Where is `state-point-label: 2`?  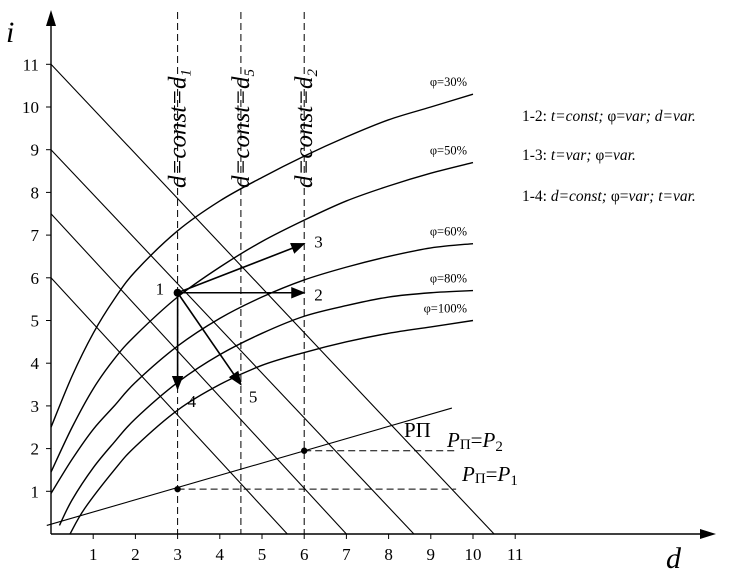
state-point-label: 2 is located at coordinates (318, 295).